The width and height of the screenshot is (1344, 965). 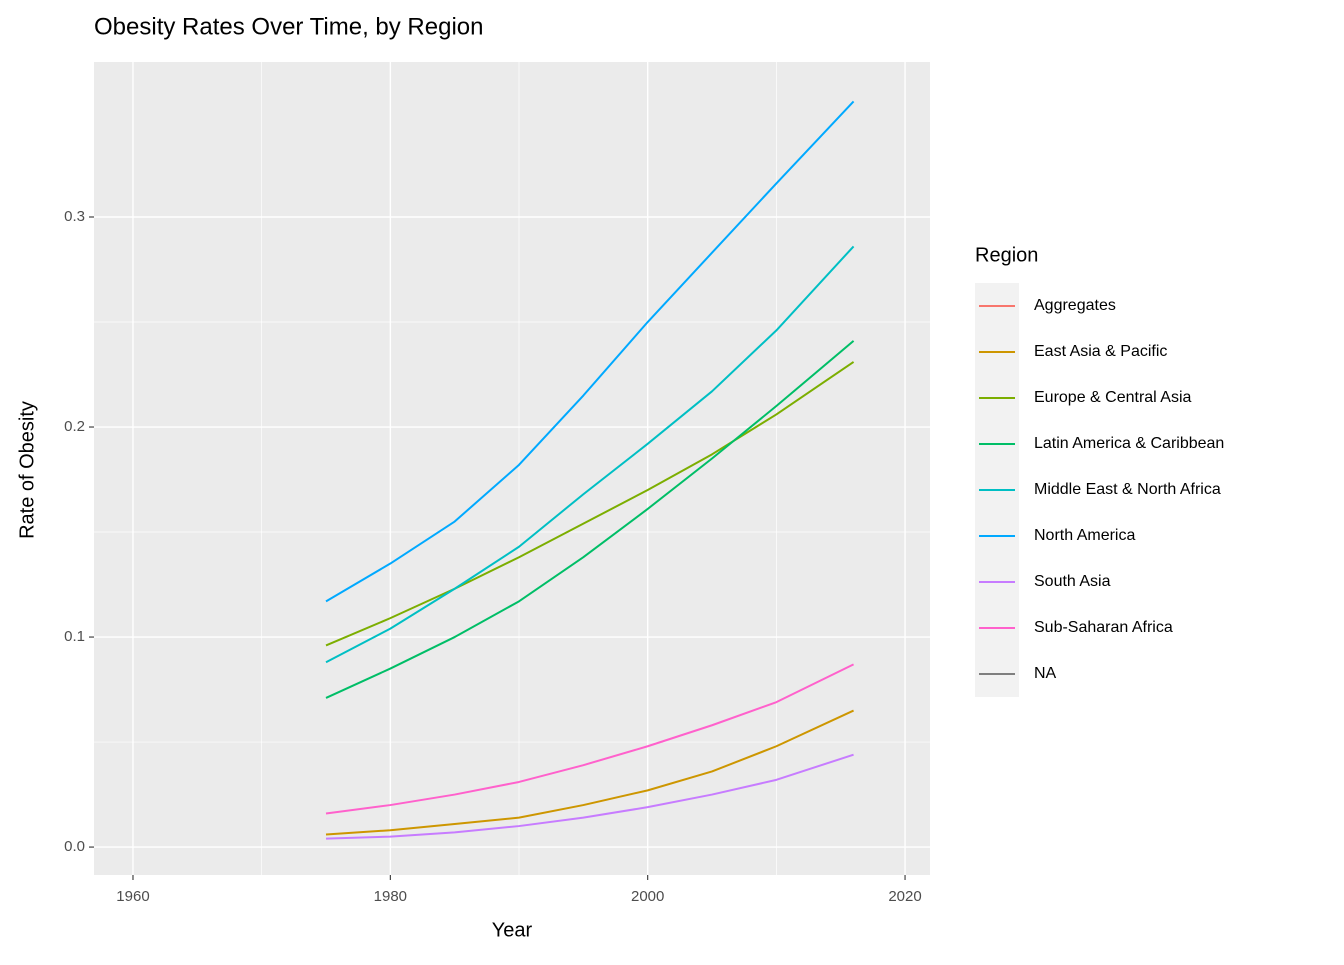 I want to click on x-tick-label: 1960, so click(x=132, y=896).